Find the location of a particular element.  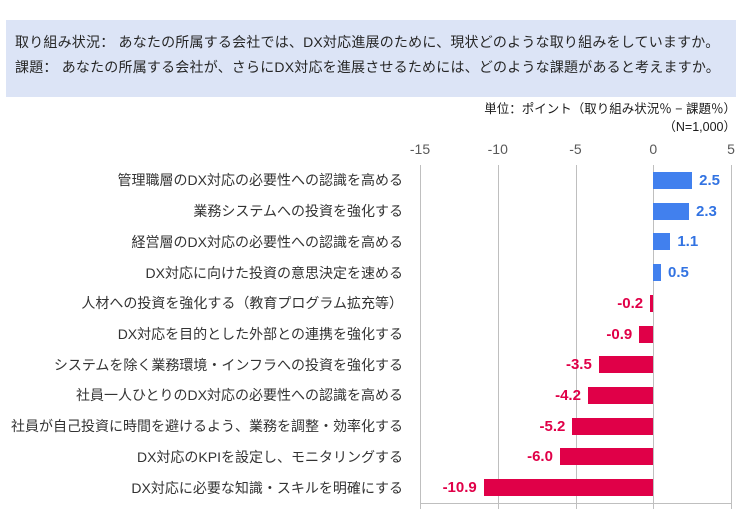

sample-size-label: （N=1,000） is located at coordinates (699, 127).